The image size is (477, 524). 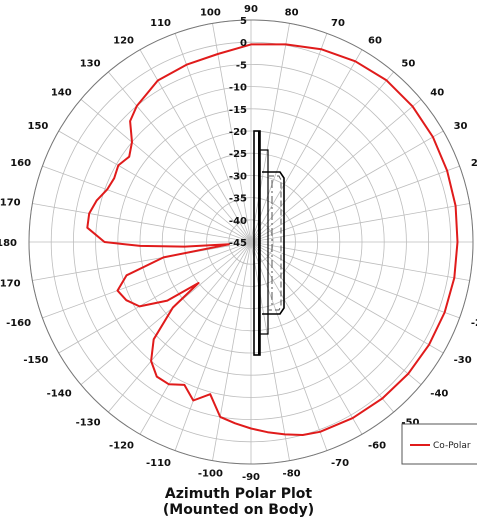 I want to click on angle-tick-label: -160, so click(x=18, y=323).